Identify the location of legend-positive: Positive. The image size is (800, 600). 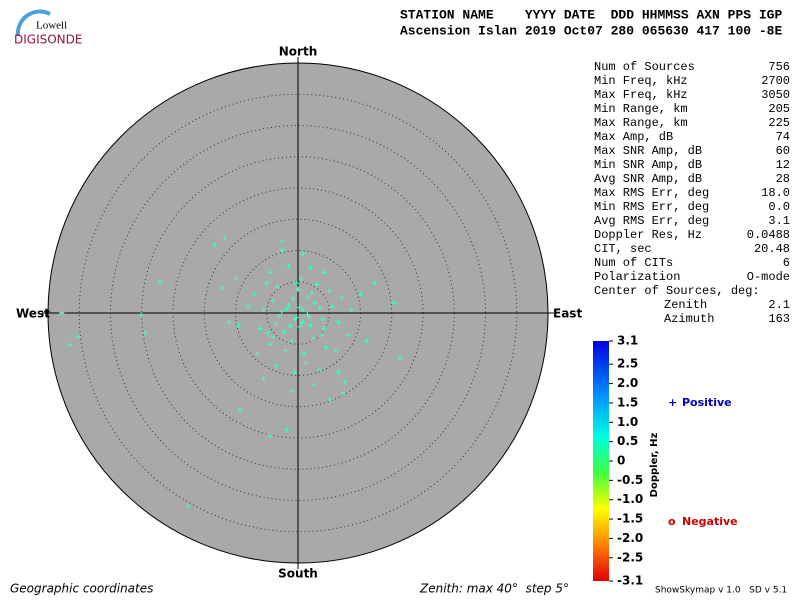
(707, 402).